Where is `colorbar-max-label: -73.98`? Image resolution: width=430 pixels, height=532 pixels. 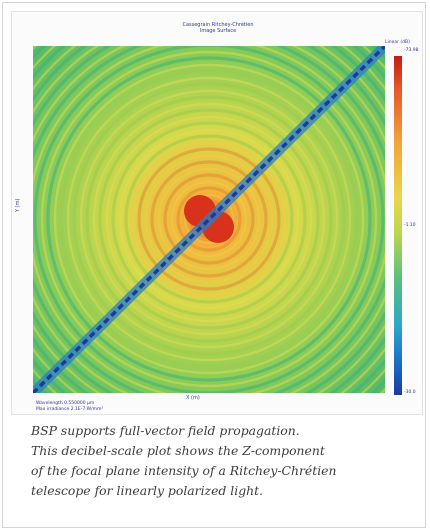 colorbar-max-label: -73.98 is located at coordinates (411, 50).